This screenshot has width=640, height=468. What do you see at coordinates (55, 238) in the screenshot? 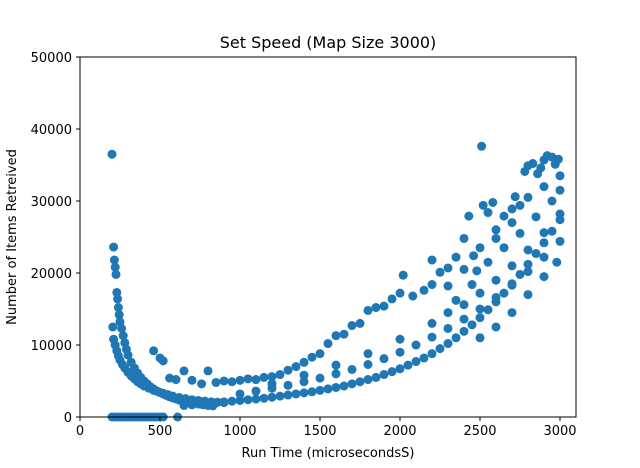
I see `y-axis-ticks: 0 10000 20000 30000 40000 50000` at bounding box center [55, 238].